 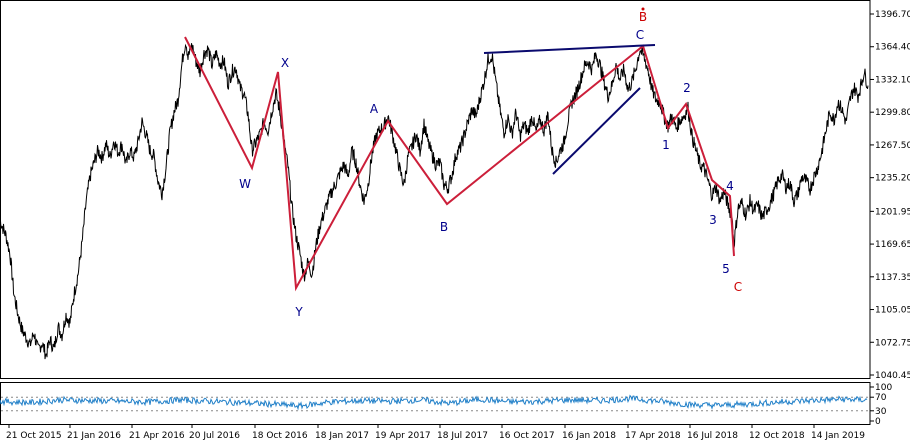 I want to click on time-axis-label: 12 Oct 2018, so click(x=777, y=436).